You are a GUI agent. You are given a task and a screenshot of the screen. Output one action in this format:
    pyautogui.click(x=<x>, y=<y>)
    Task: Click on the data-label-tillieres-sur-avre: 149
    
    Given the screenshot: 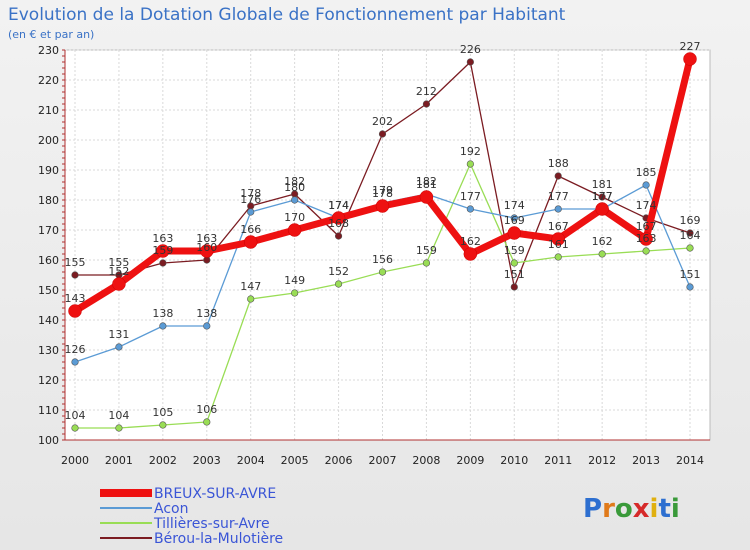 What is the action you would take?
    pyautogui.click(x=294, y=280)
    